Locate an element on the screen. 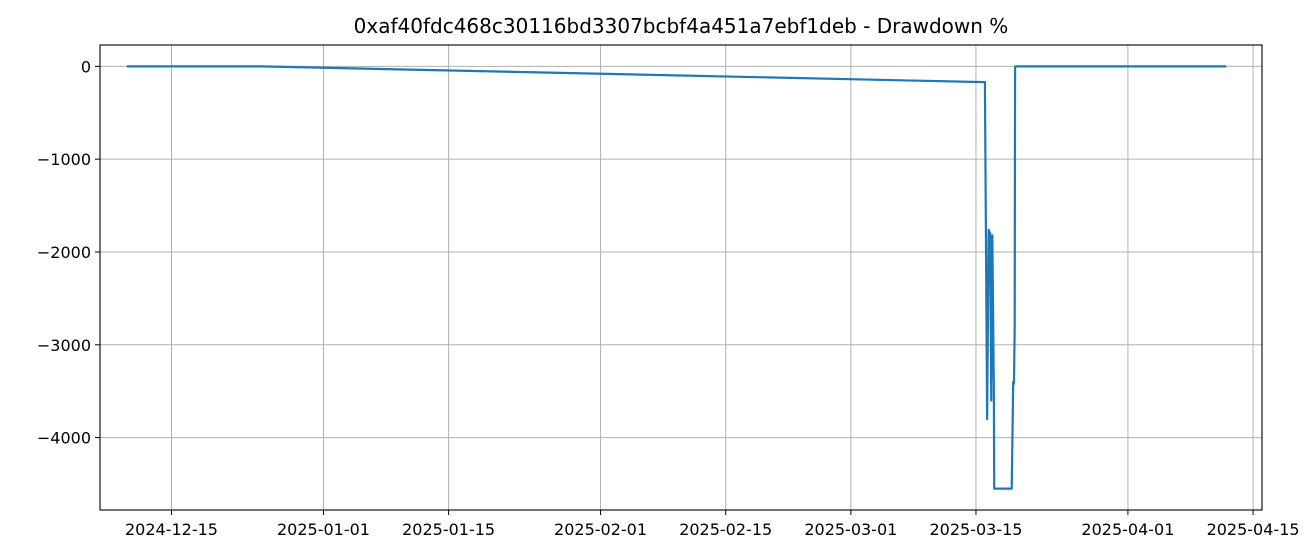 The height and width of the screenshot is (558, 1305). x-tick-label: 2025-04-15 is located at coordinates (1253, 529).